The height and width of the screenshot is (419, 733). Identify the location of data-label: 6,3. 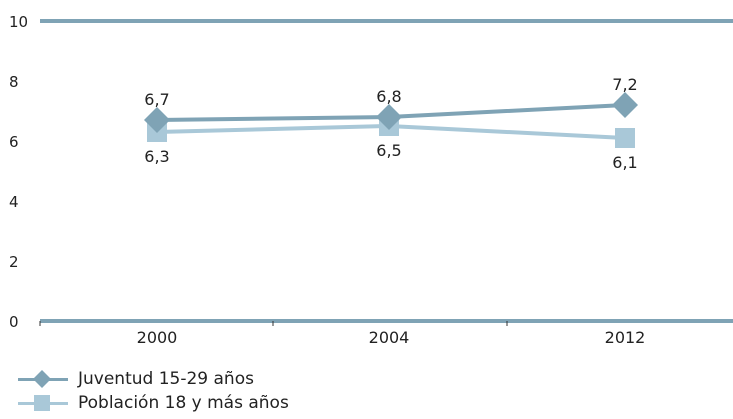
(156, 156).